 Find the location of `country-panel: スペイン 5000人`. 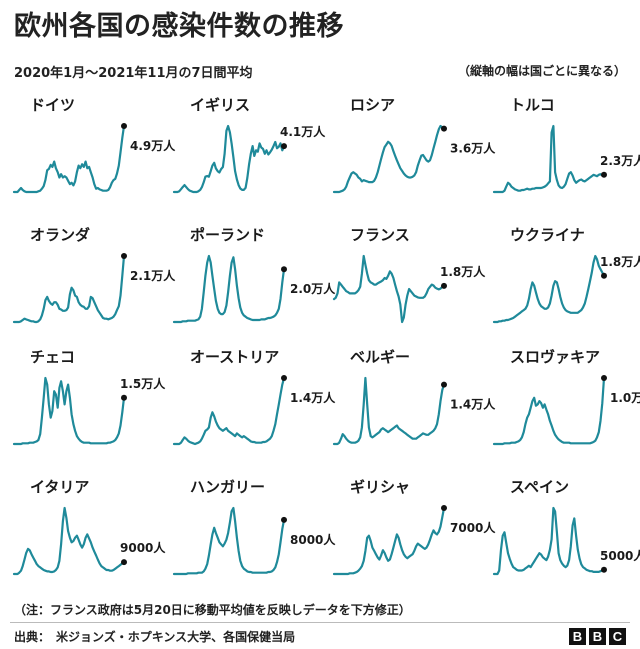

country-panel: スペイン 5000人 is located at coordinates (566, 527).